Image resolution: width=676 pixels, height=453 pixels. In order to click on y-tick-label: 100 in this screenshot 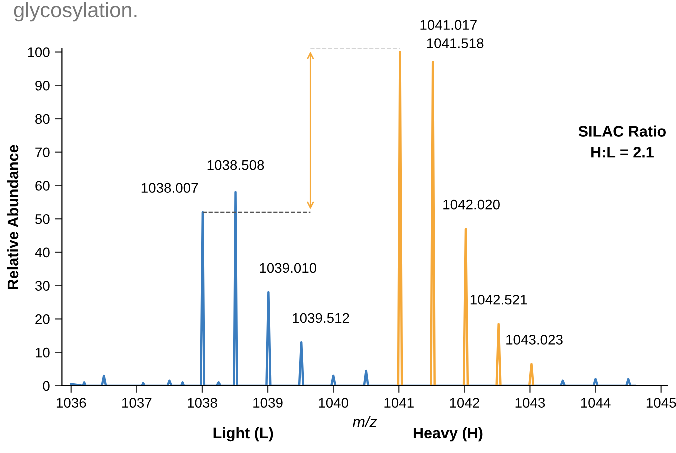, I will do `click(39, 53)`.